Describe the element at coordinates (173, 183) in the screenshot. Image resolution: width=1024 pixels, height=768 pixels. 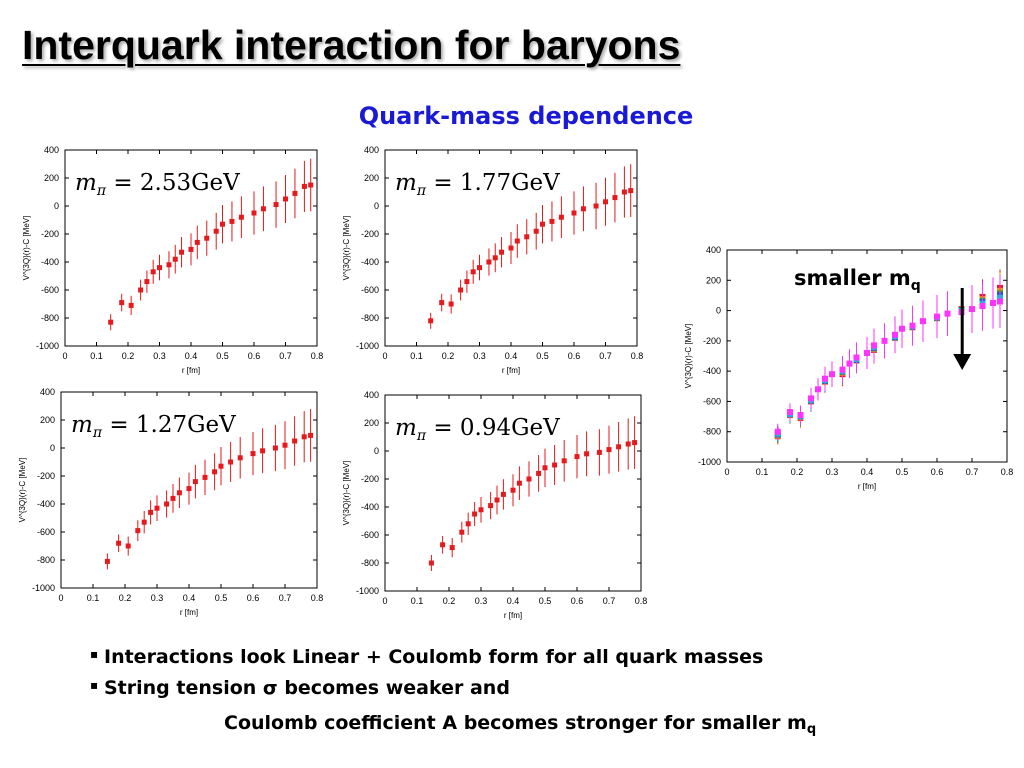
I see `label-value: = 2.53GeV` at that location.